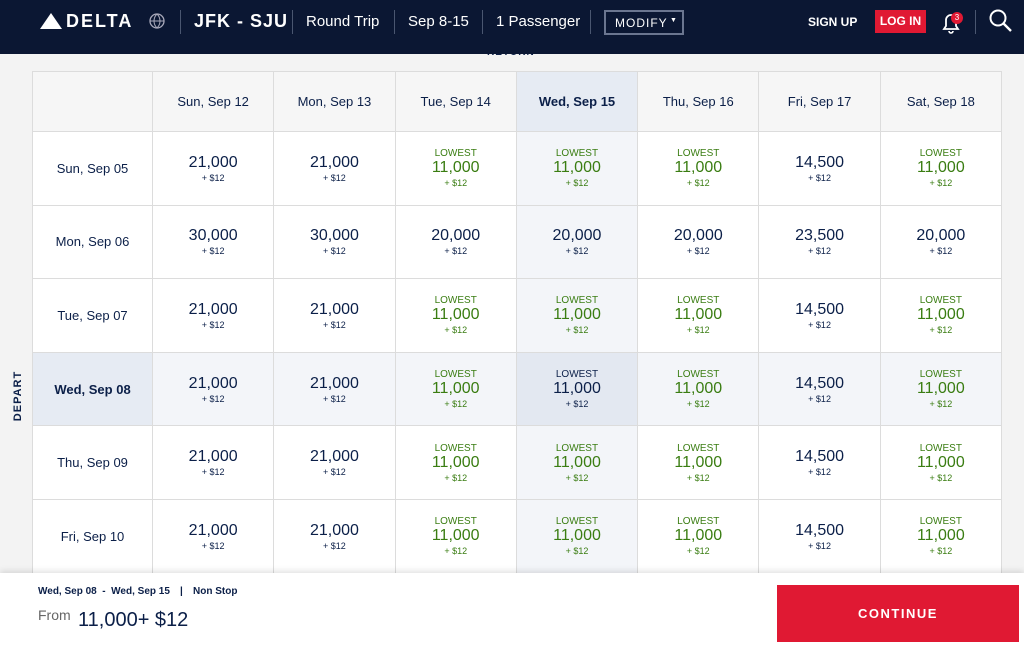 This screenshot has height=647, width=1024. What do you see at coordinates (92, 537) in the screenshot?
I see `depart-date-header: Fri, Sep 10` at bounding box center [92, 537].